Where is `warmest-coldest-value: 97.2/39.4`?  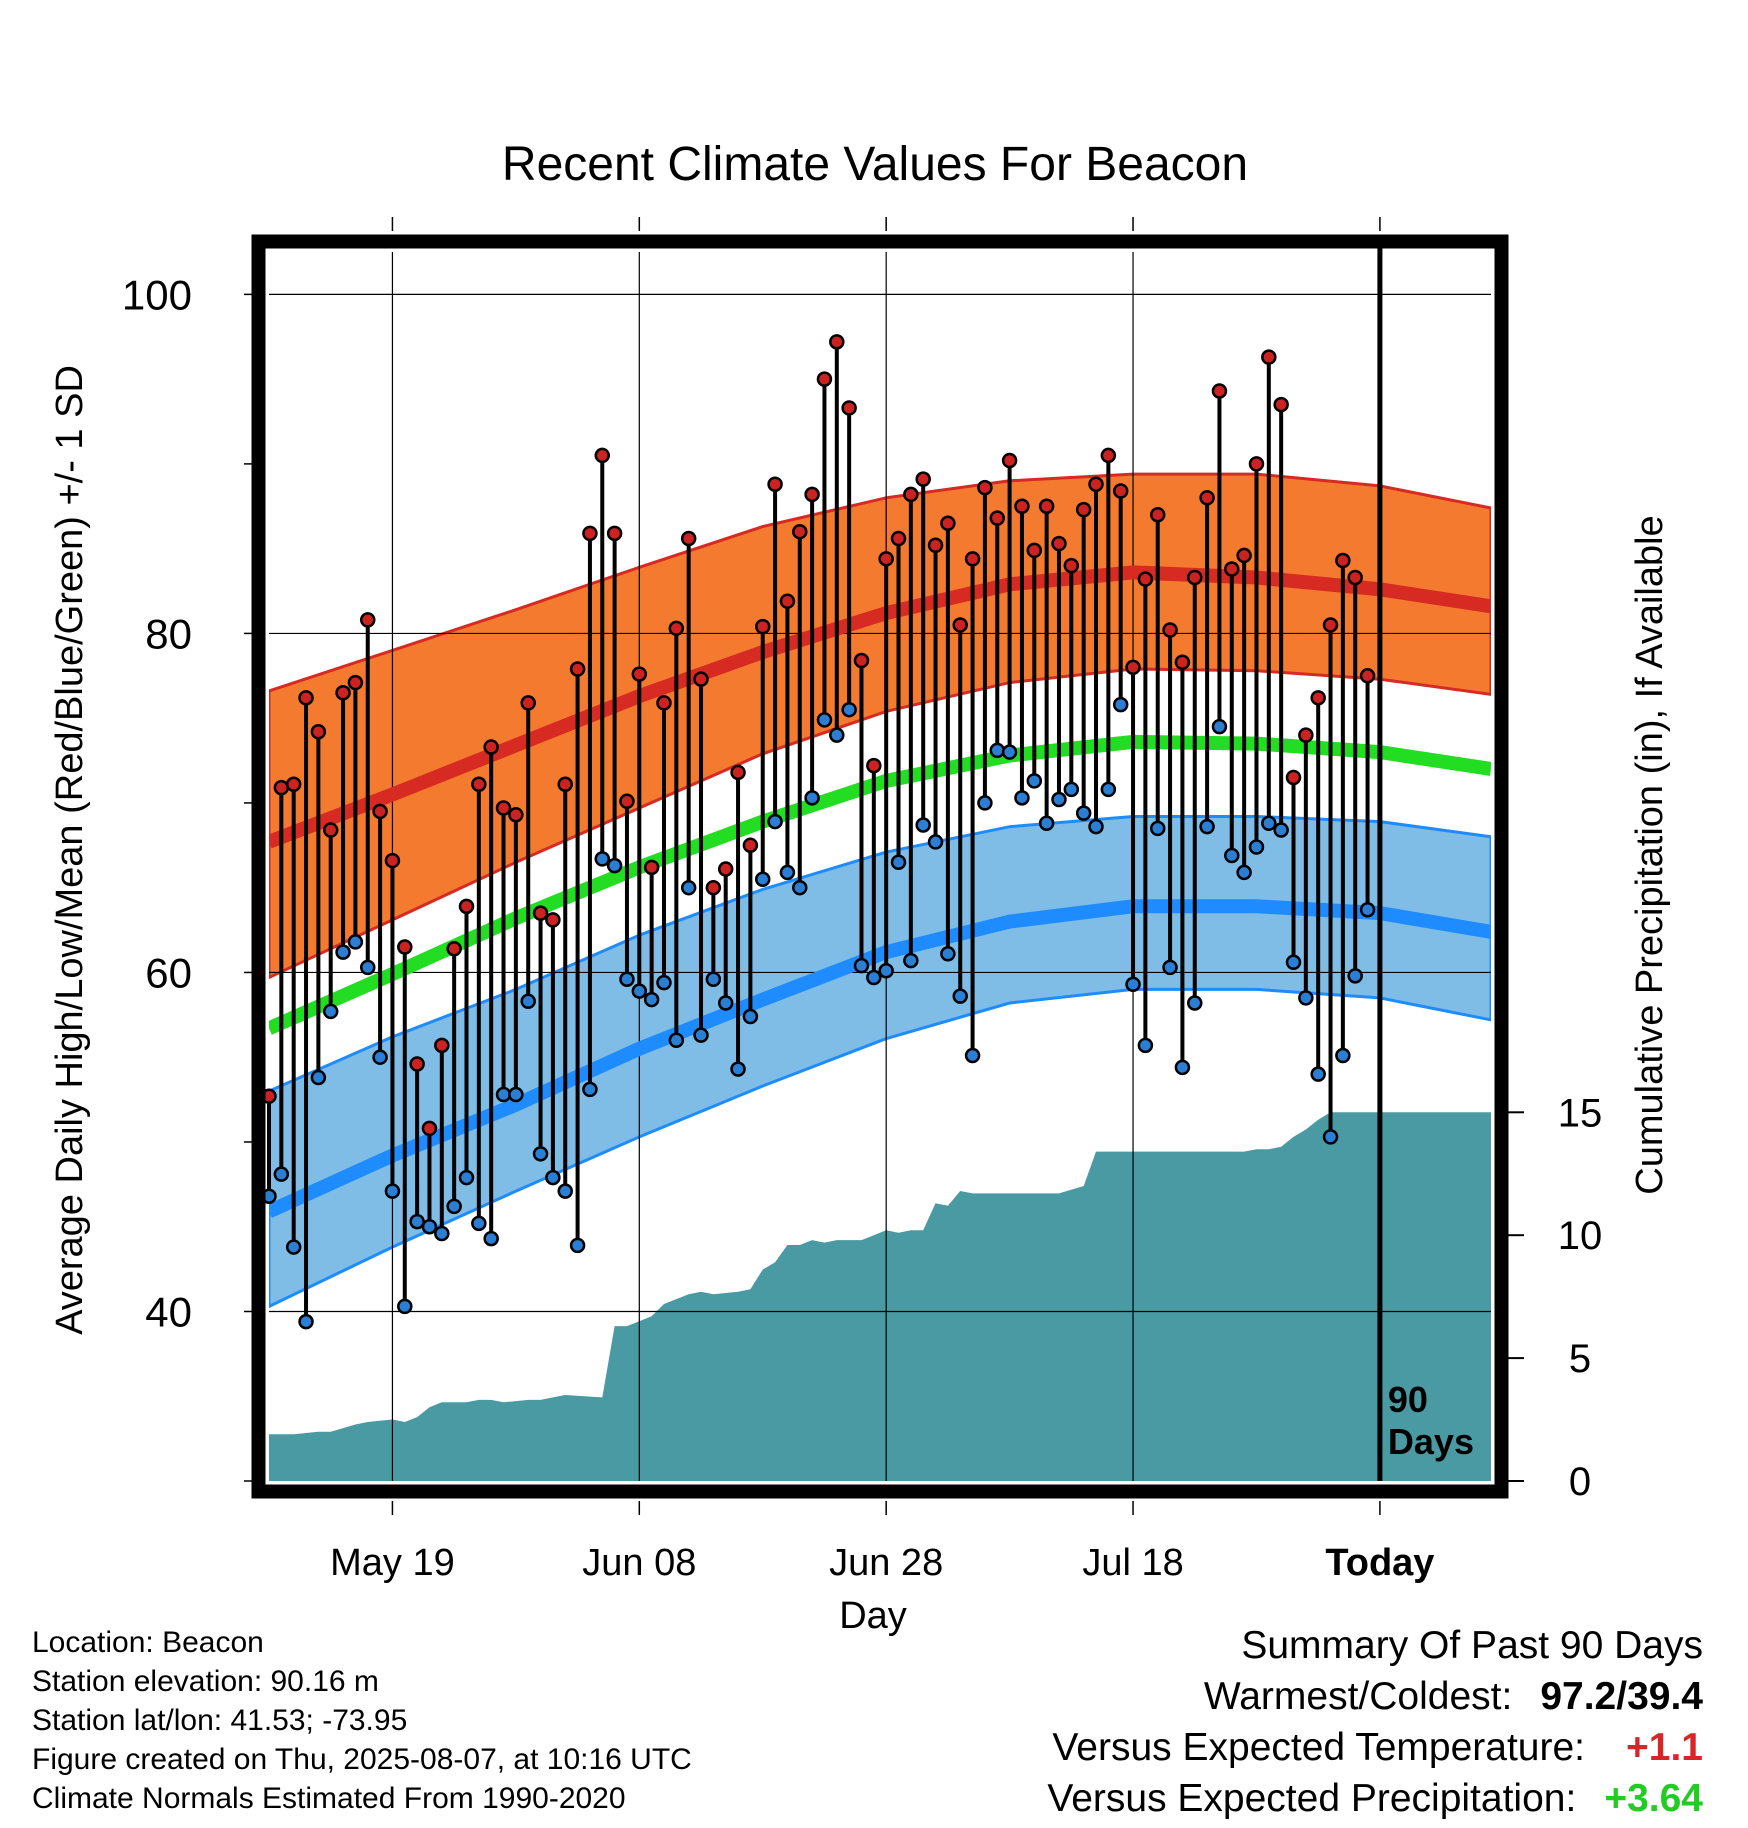 warmest-coldest-value: 97.2/39.4 is located at coordinates (1621, 1696).